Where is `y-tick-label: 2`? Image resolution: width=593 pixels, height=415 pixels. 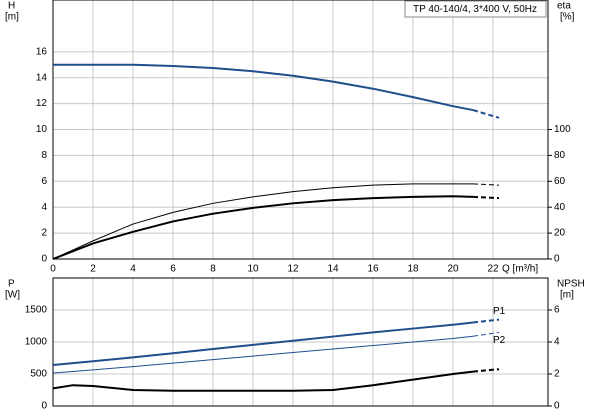 y-tick-label: 2 is located at coordinates (44, 233).